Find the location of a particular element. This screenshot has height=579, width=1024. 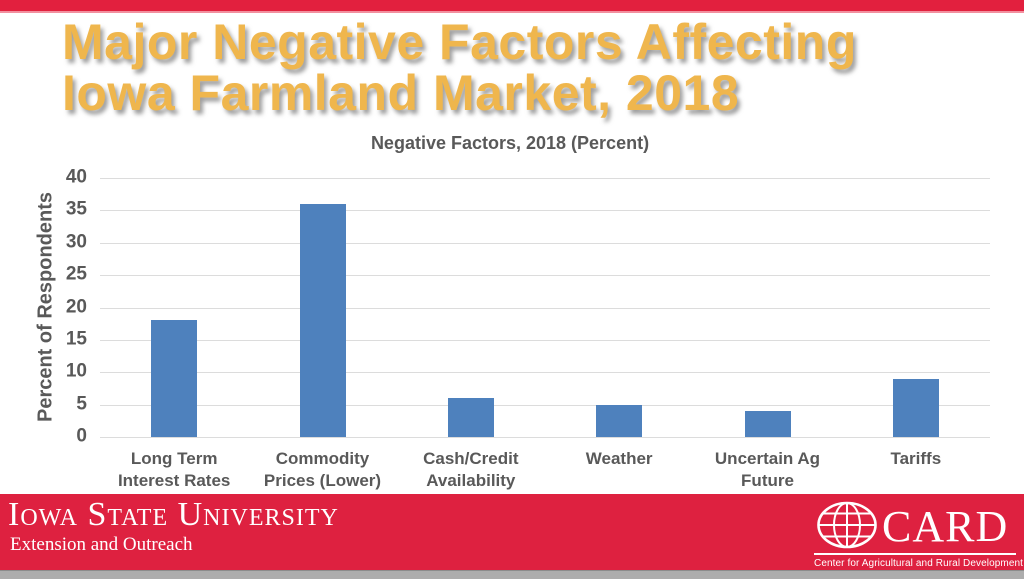

window-edge-strip is located at coordinates (512, 574).